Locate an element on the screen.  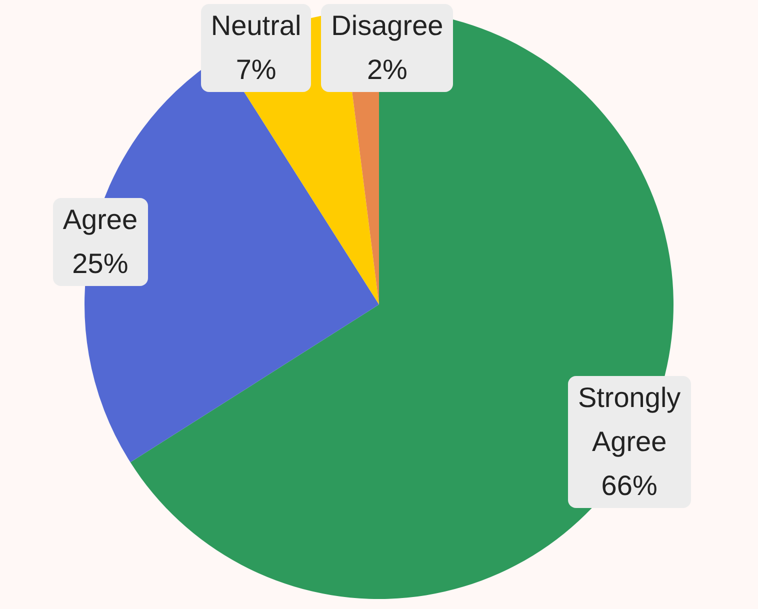
slice-label: Neutral is located at coordinates (256, 26).